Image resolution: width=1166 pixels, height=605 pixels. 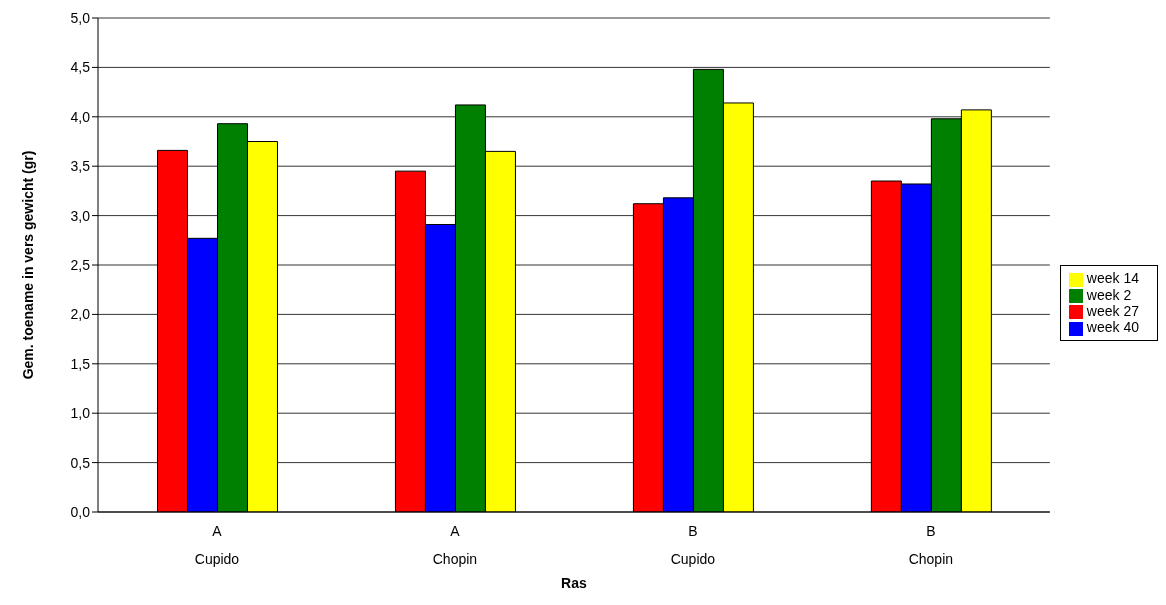 What do you see at coordinates (80, 462) in the screenshot?
I see `y-tick-label: 0,5` at bounding box center [80, 462].